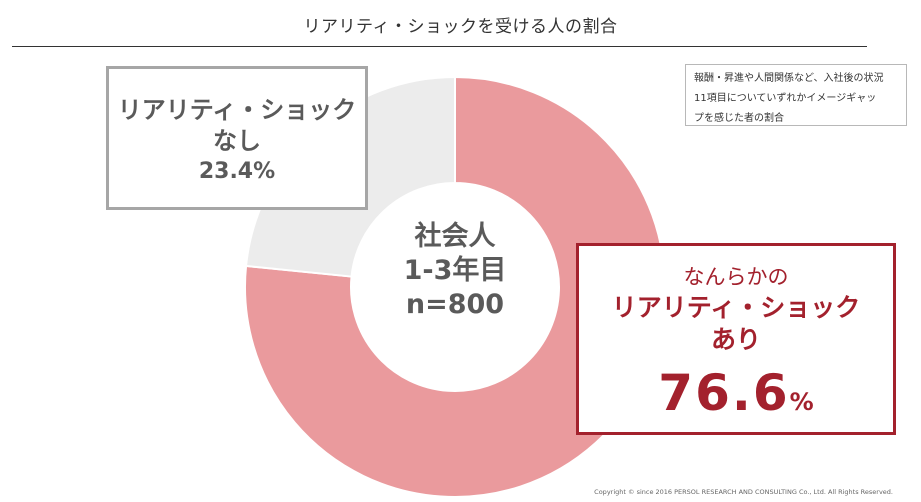 The width and height of the screenshot is (921, 502). I want to click on label-box-shock: なんらかの リアリティ・ショック あり 76.6%, so click(736, 339).